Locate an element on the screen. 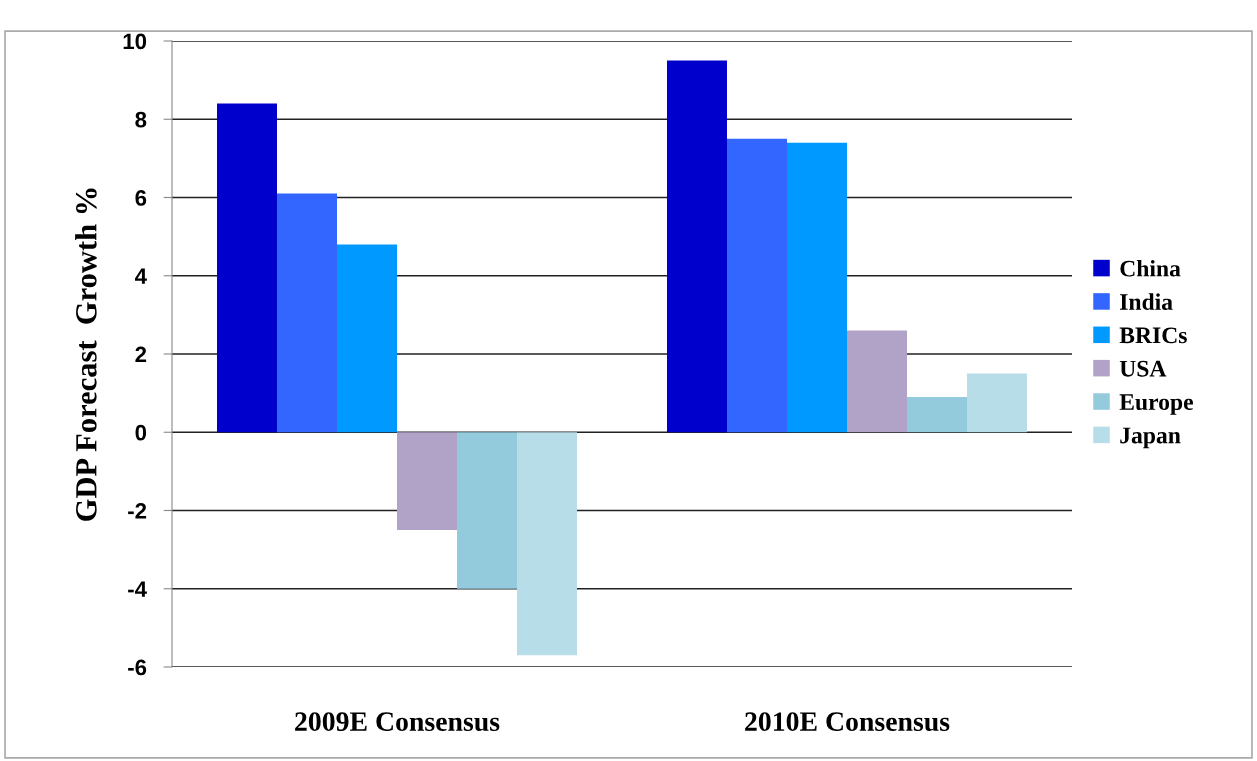 The width and height of the screenshot is (1257, 761). x-tick-label: 2010E Consensus is located at coordinates (847, 722).